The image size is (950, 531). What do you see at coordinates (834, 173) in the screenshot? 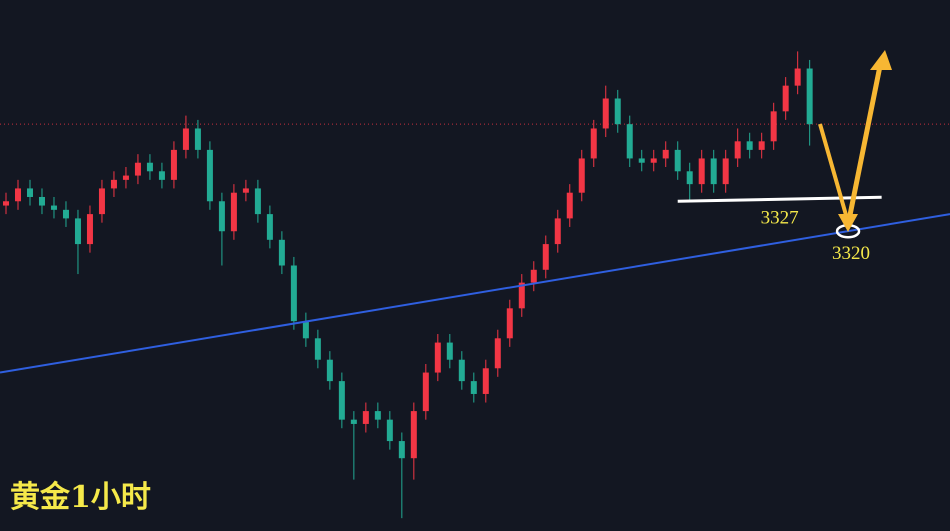
I see `arrow-down` at bounding box center [834, 173].